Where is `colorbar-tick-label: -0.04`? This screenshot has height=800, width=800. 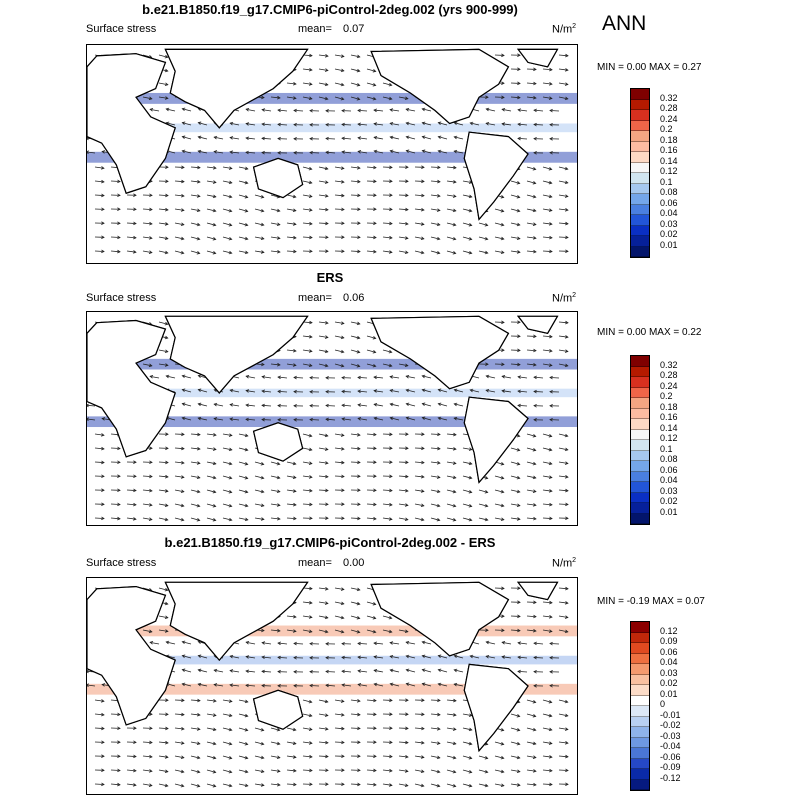 colorbar-tick-label: -0.04 is located at coordinates (670, 746).